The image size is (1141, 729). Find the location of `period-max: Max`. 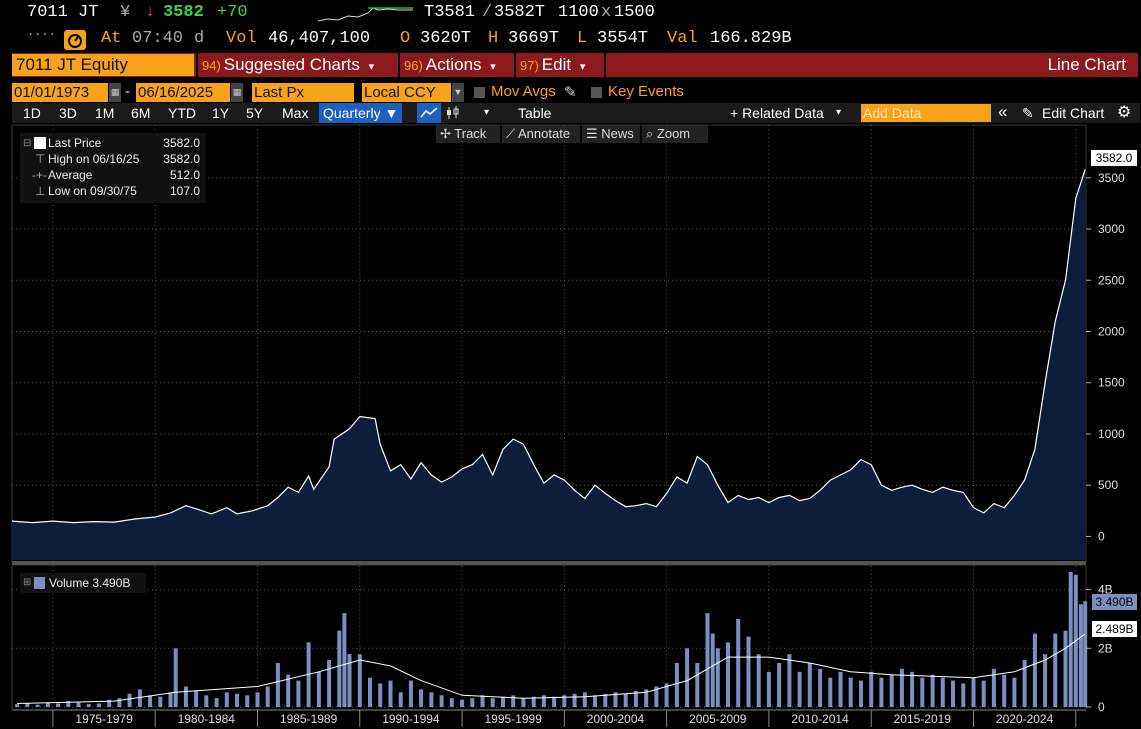

period-max: Max is located at coordinates (295, 113).